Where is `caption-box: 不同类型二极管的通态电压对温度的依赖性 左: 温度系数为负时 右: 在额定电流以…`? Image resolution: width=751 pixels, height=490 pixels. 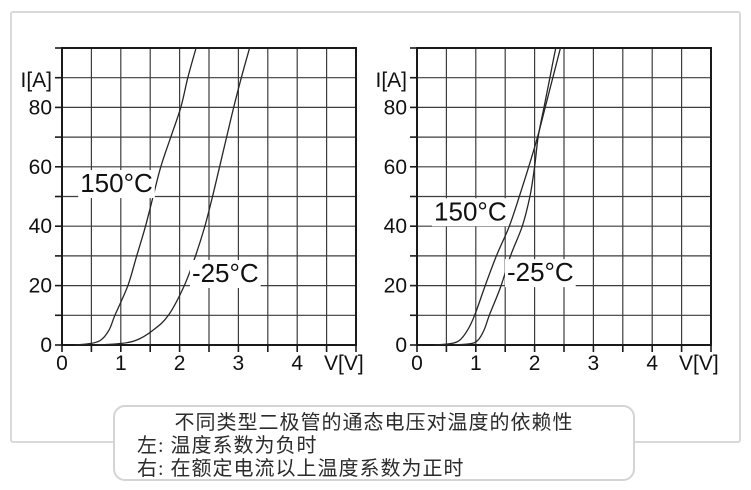
caption-box: 不同类型二极管的通态电压对温度的依赖性 左: 温度系数为负时 右: 在额定电流以… is located at coordinates (374, 443).